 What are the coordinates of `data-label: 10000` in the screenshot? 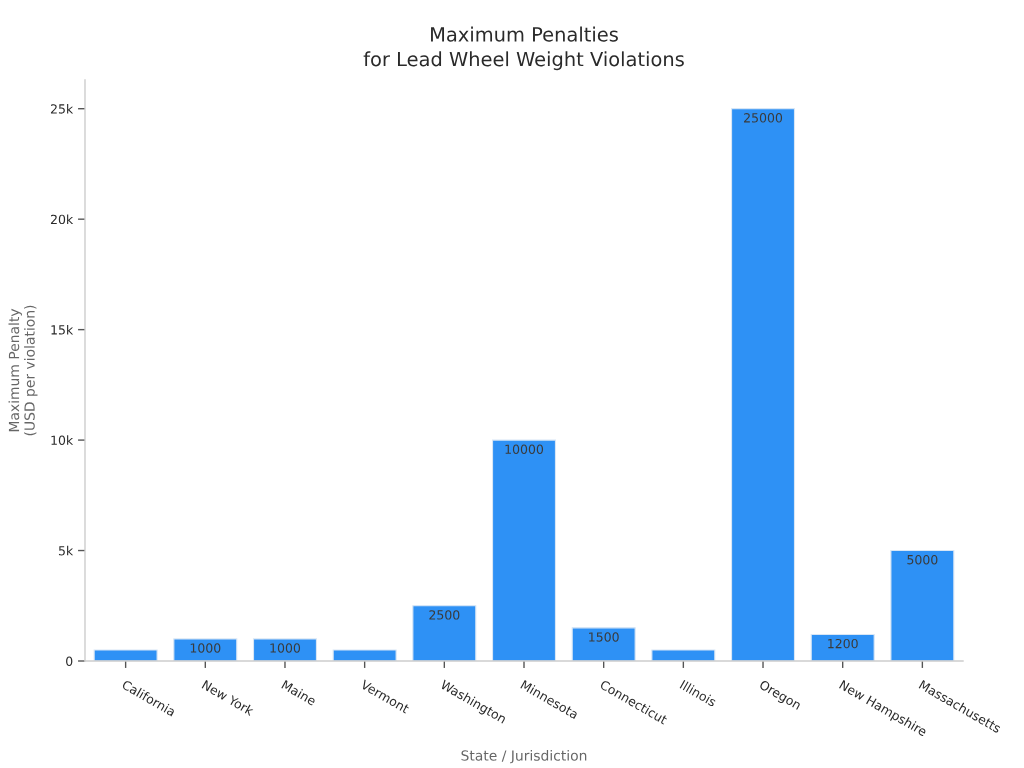 It's located at (524, 449).